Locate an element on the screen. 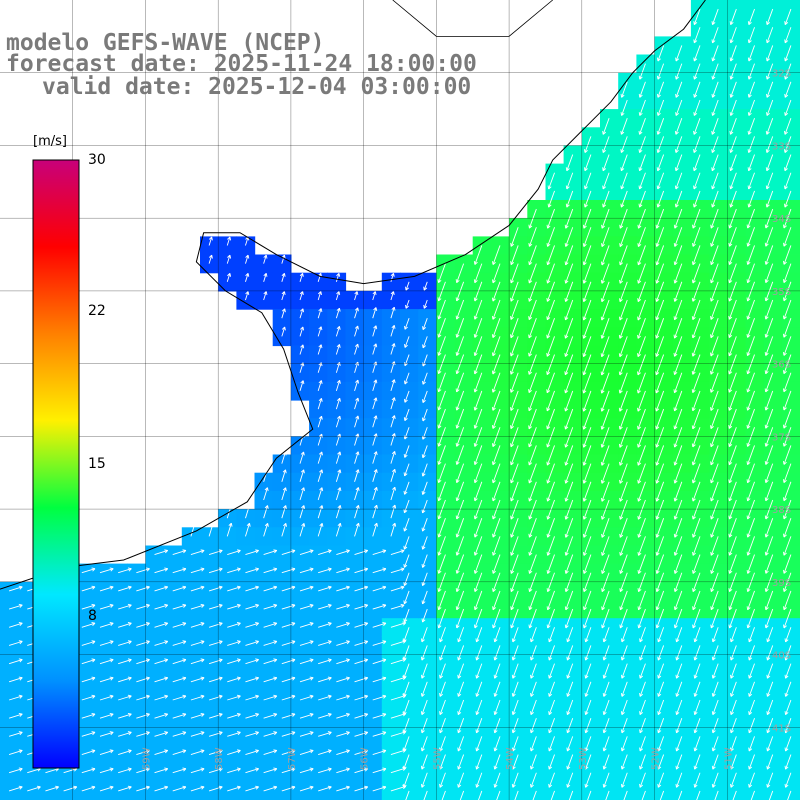 This screenshot has width=800, height=805. colorbar-tick-22: 22 is located at coordinates (97, 311).